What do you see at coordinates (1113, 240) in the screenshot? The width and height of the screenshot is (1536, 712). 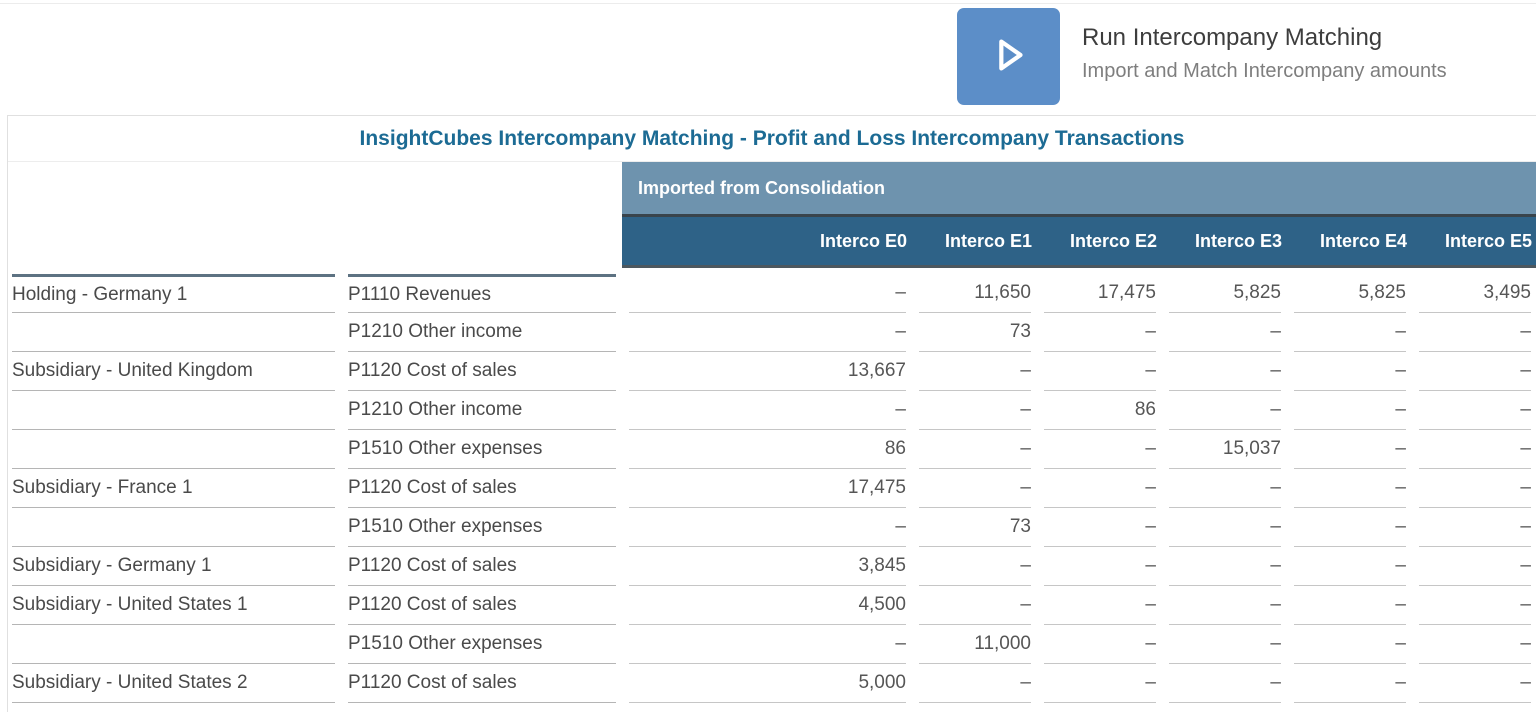 I see `column-header-interco-e2: Interco E2` at bounding box center [1113, 240].